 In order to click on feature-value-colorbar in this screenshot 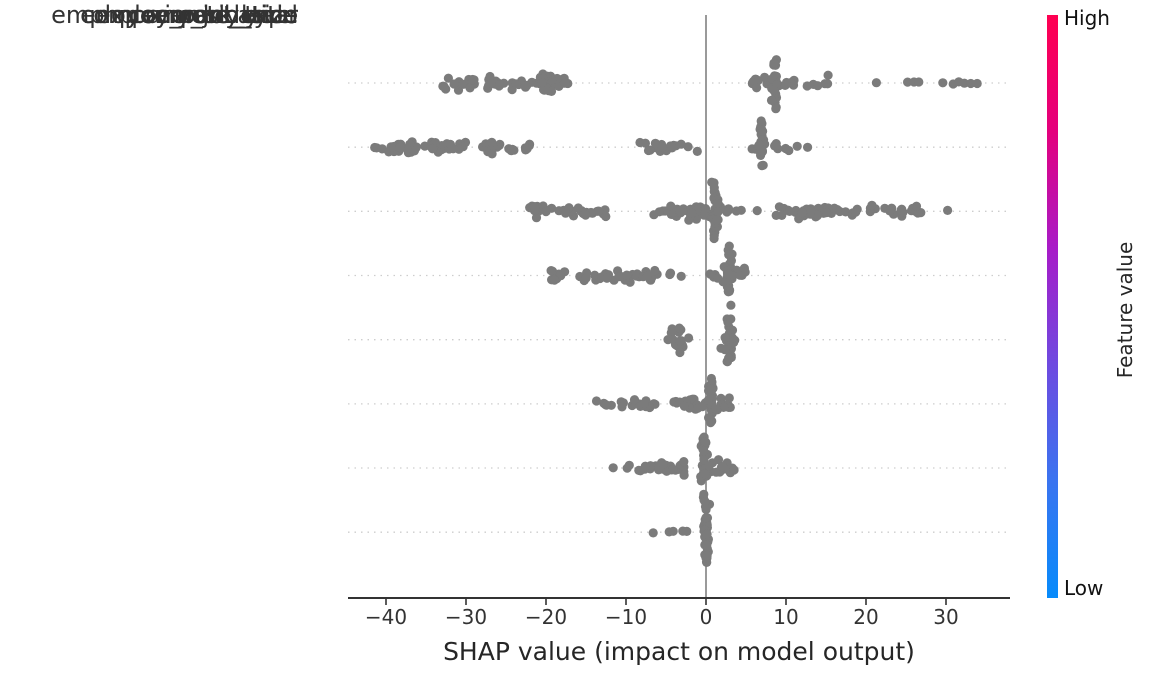, I will do `click(1052, 306)`.